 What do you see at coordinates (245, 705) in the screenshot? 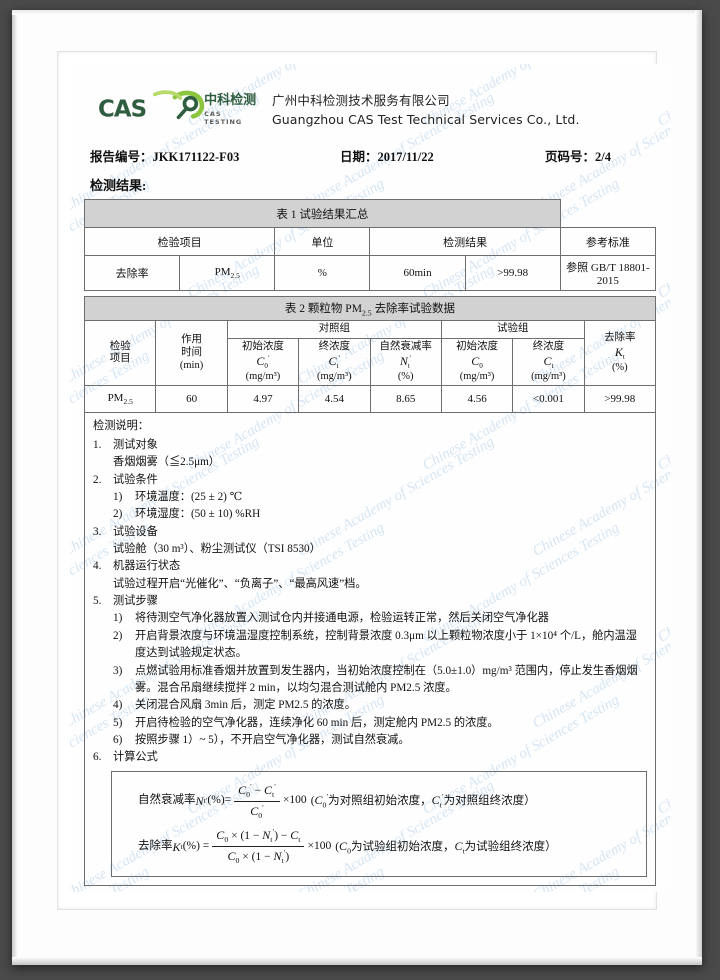
I see `note-subline: 关闭混合风扇 3min 后，测定 PM2.5 的浓度。` at bounding box center [245, 705].